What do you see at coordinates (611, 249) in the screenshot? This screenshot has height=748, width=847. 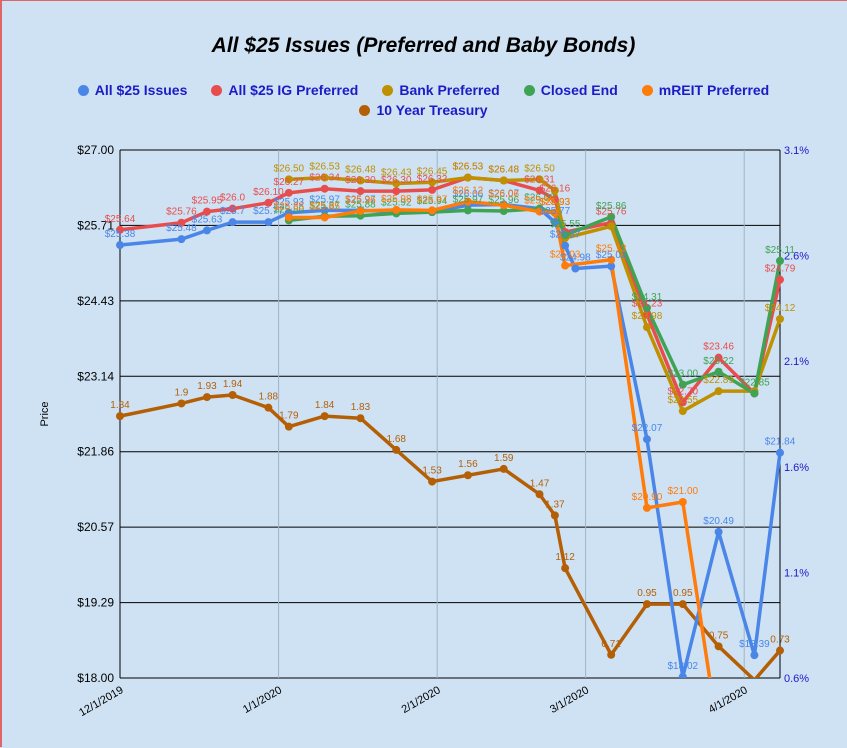 I see `data-label-mreit-preferred: $25.13` at bounding box center [611, 249].